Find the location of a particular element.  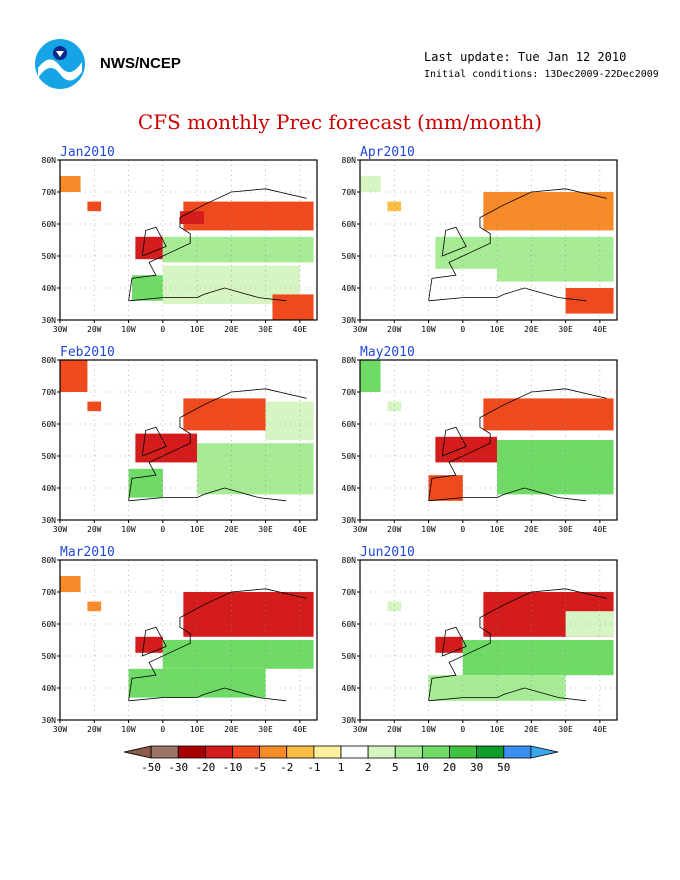

panel-month-label: May2010 is located at coordinates (387, 352).